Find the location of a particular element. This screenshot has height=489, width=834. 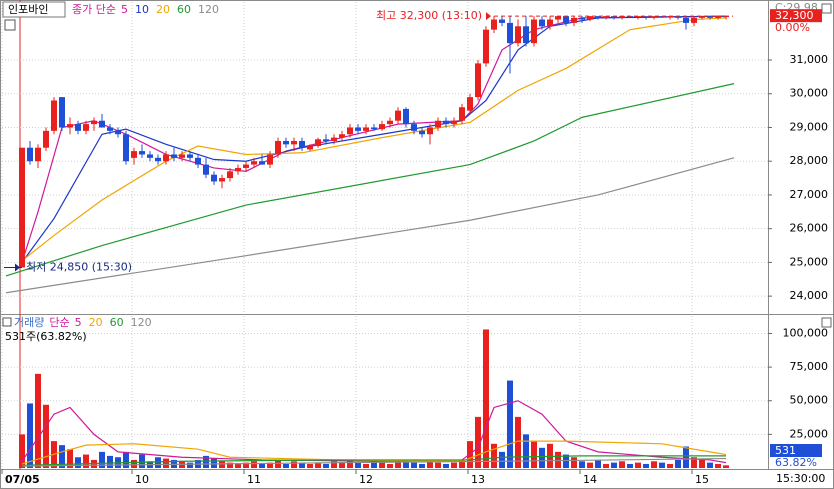

volume-name: 거래량 is located at coordinates (29, 322).